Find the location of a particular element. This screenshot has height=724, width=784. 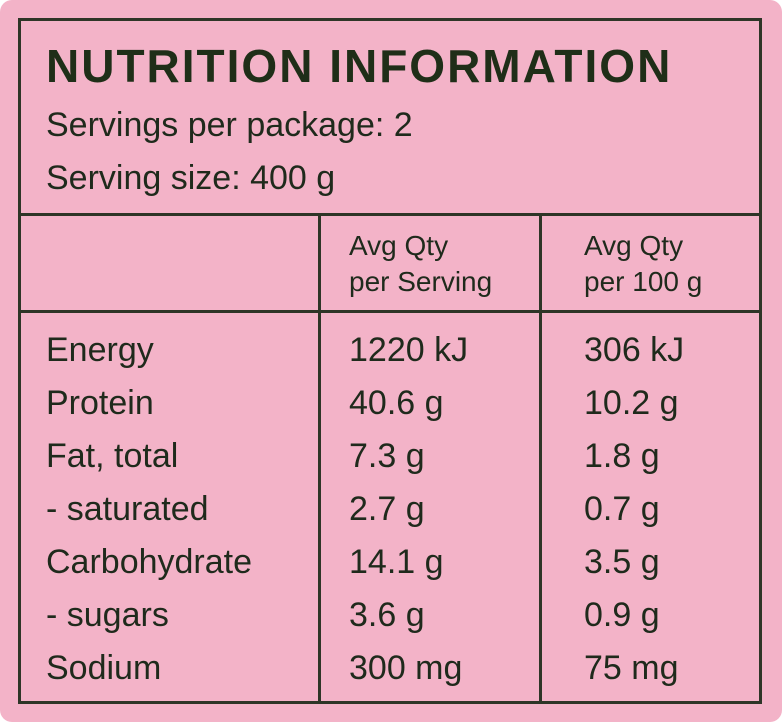

nutrient-per-serving: 2.7 g is located at coordinates (387, 509).